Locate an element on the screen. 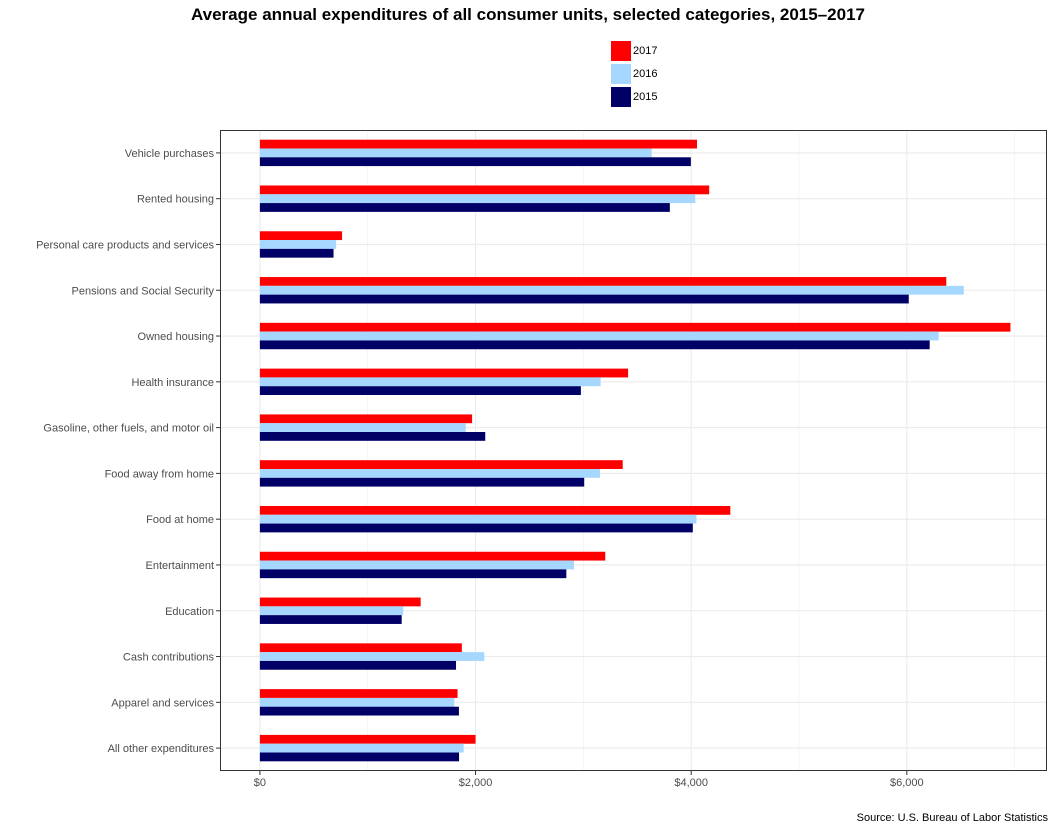  legend-item-2017: 2017 is located at coordinates (634, 50).